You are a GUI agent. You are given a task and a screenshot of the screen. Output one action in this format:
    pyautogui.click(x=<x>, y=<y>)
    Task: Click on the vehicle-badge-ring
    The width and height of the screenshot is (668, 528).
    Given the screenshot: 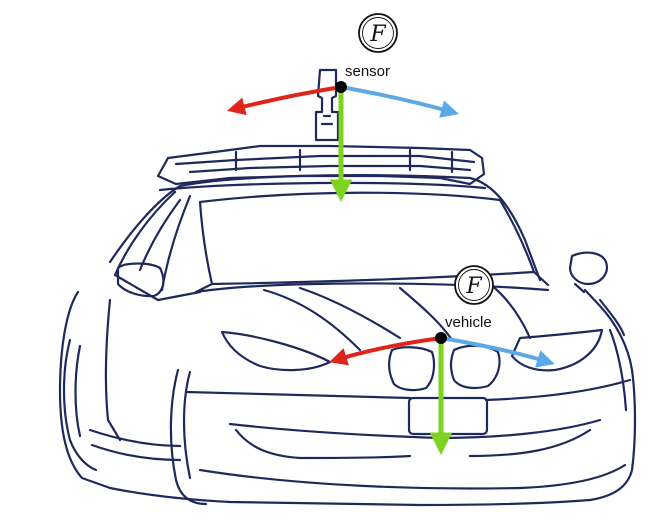 What is the action you would take?
    pyautogui.click(x=474, y=285)
    